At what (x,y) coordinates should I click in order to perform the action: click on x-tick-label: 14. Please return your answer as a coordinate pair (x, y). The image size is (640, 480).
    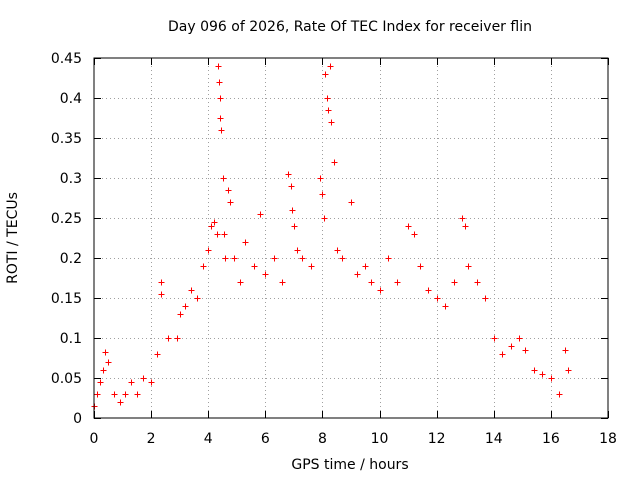
    Looking at the image, I should click on (494, 439).